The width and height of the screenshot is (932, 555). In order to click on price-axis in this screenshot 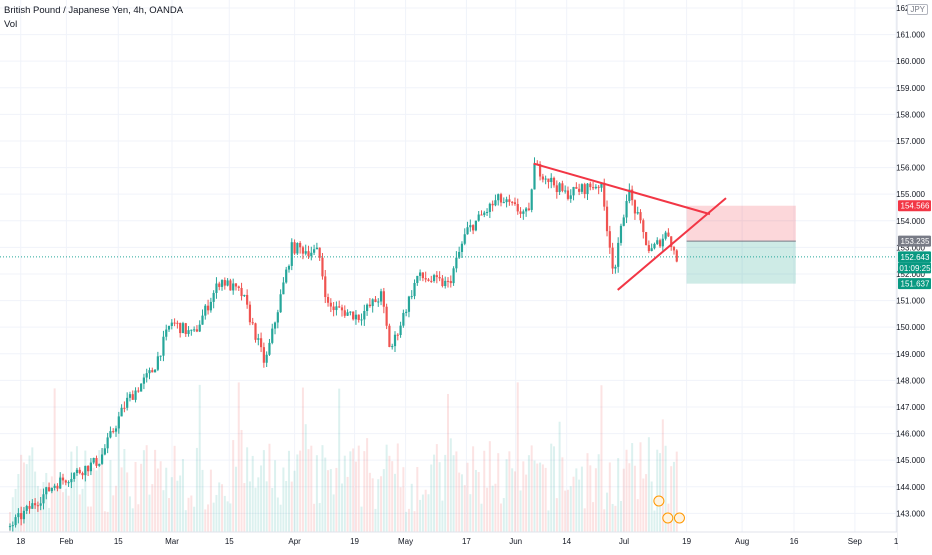, I will do `click(914, 275)`.